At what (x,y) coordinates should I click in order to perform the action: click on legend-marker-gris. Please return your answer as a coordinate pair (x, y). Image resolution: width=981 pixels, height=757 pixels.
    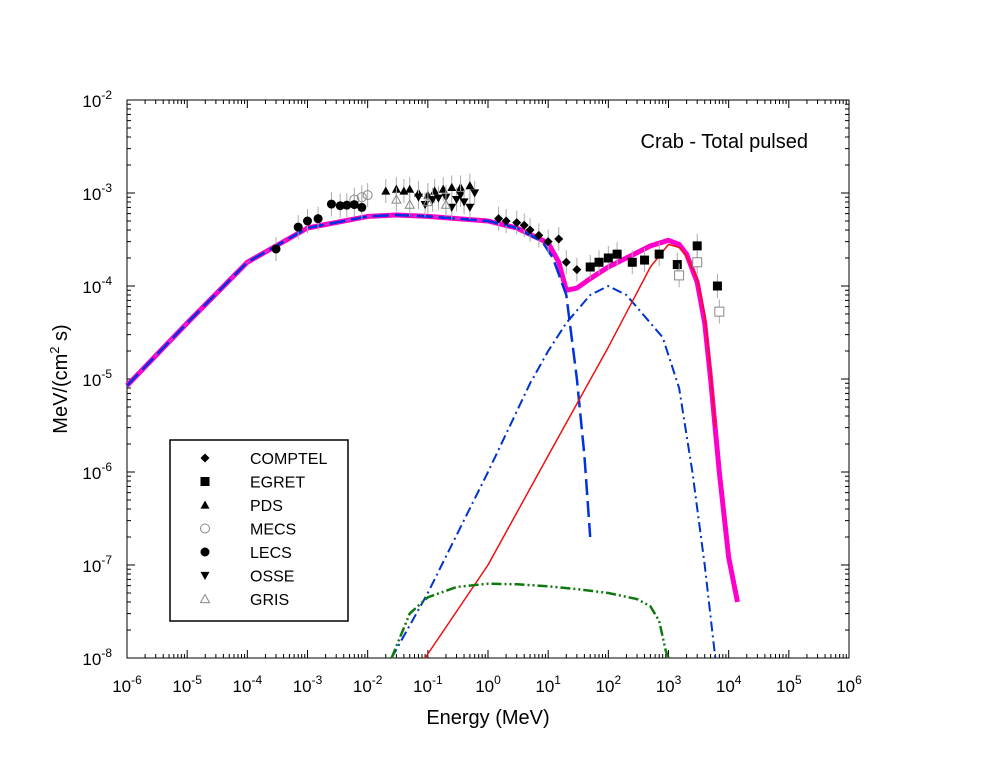
    Looking at the image, I should click on (205, 598).